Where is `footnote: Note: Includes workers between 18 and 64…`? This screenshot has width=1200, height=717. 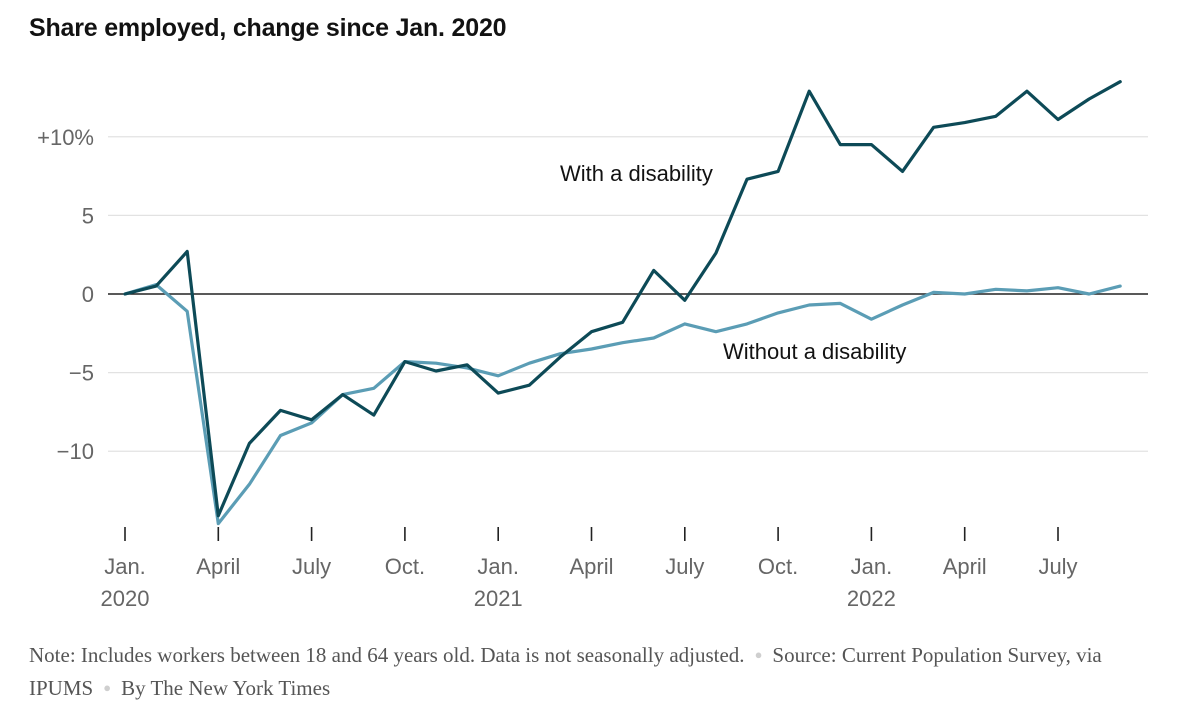
footnote: Note: Includes workers between 18 and 64… is located at coordinates (584, 673).